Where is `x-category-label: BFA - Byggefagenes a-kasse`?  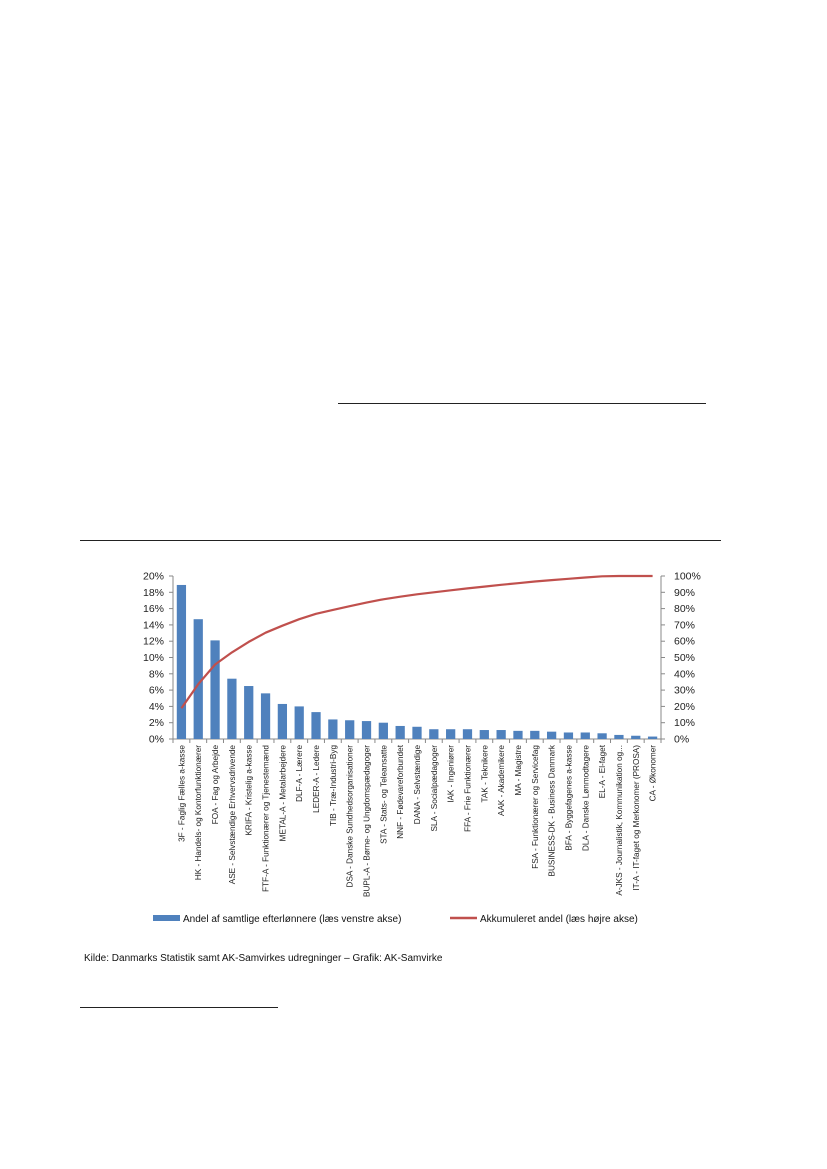 x-category-label: BFA - Byggefagenes a-kasse is located at coordinates (568, 798).